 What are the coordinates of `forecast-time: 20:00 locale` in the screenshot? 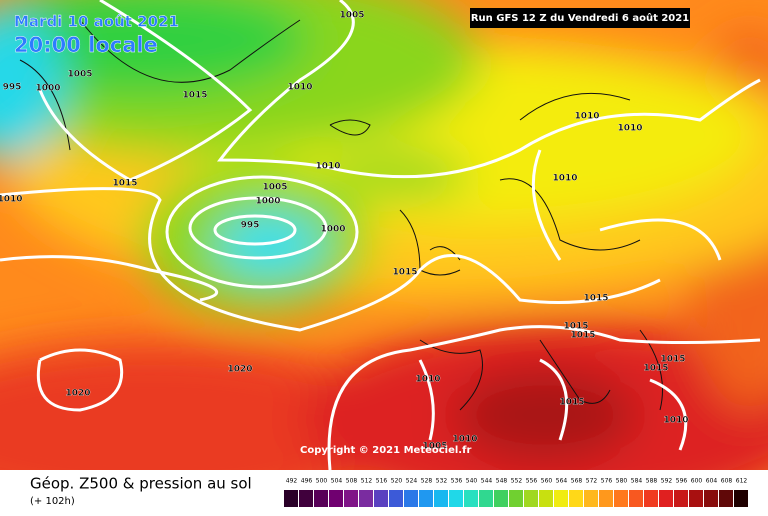 It's located at (86, 45).